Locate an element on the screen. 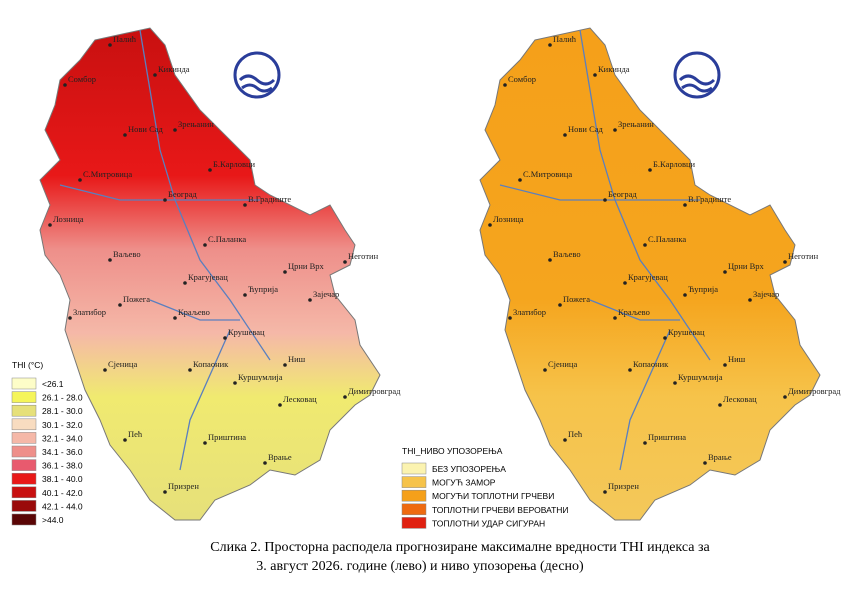  legend-title: THI (°C) is located at coordinates (27, 365).